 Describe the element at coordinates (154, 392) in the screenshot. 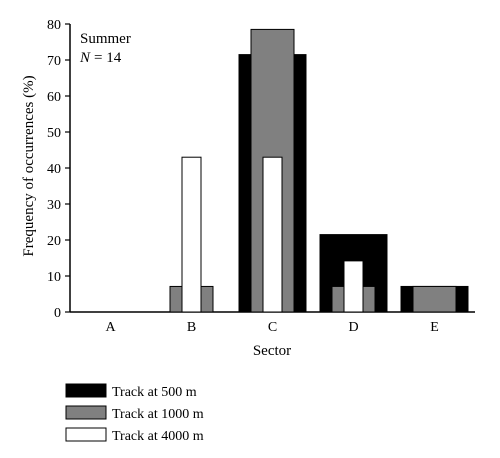

I see `legend-label: Track at 500 m` at that location.